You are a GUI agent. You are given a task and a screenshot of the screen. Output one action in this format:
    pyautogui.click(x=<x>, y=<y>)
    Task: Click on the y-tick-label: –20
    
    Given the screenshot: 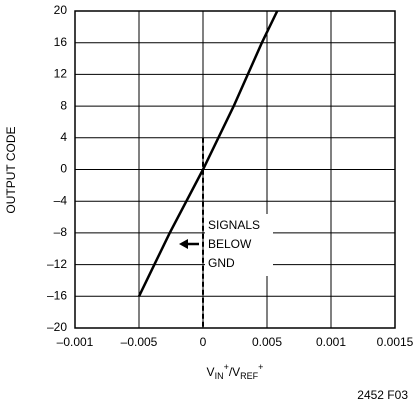 What is the action you would take?
    pyautogui.click(x=57, y=327)
    